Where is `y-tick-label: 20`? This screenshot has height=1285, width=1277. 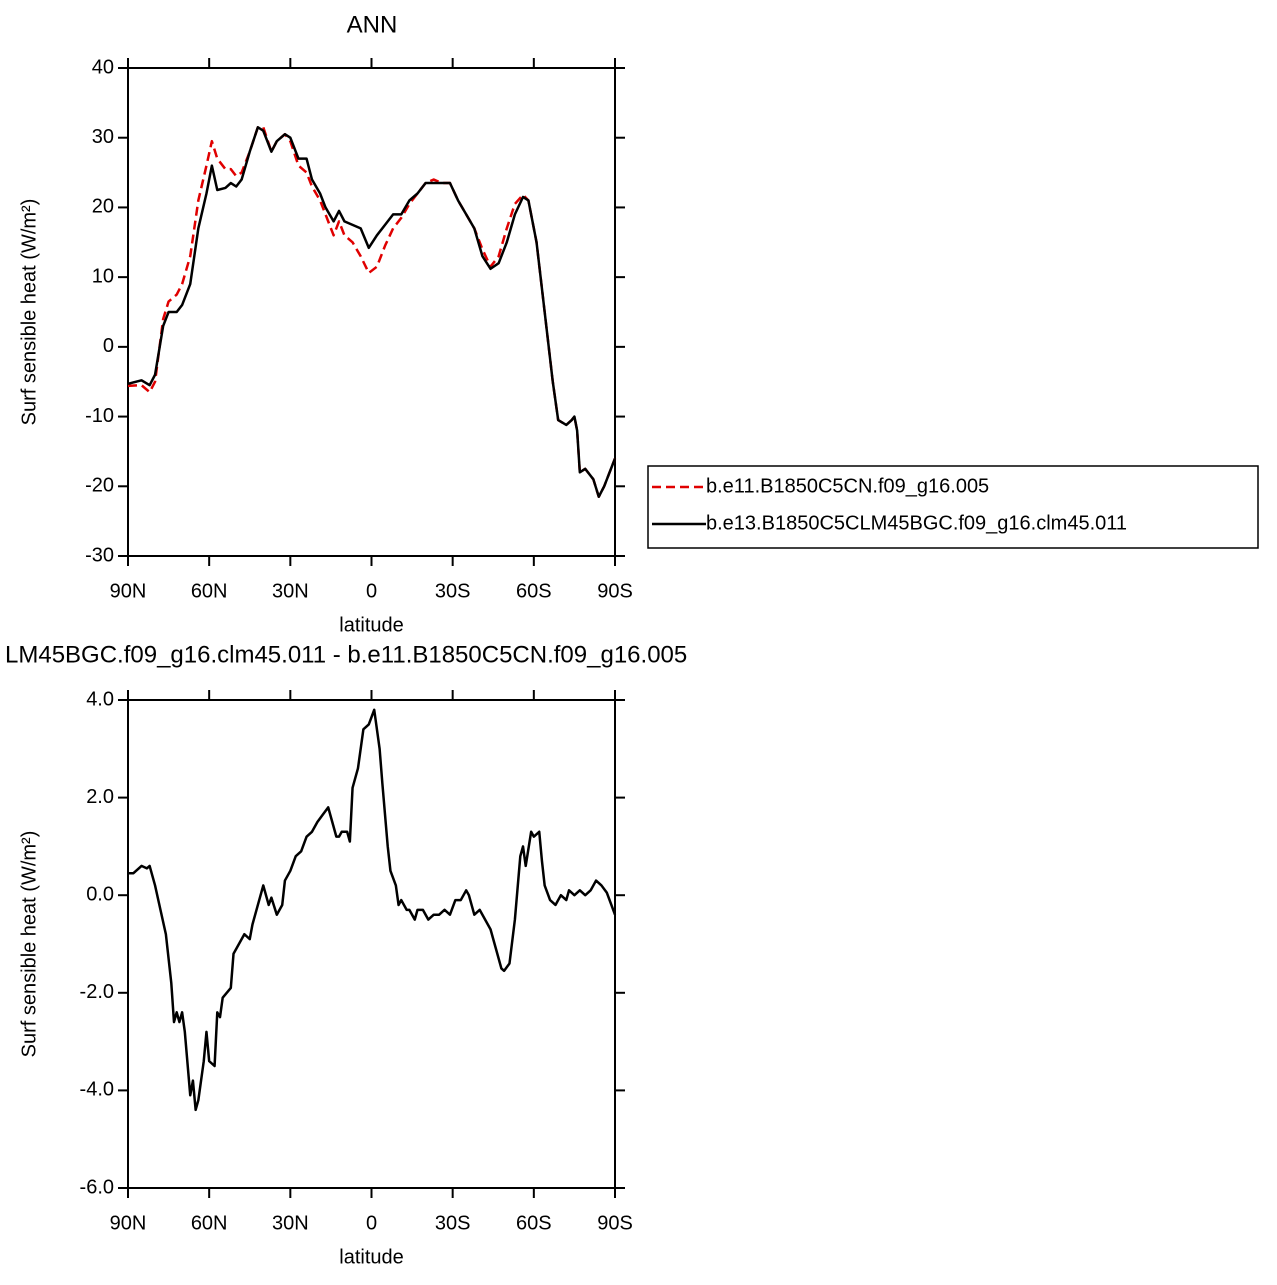 y-tick-label: 20 is located at coordinates (103, 207).